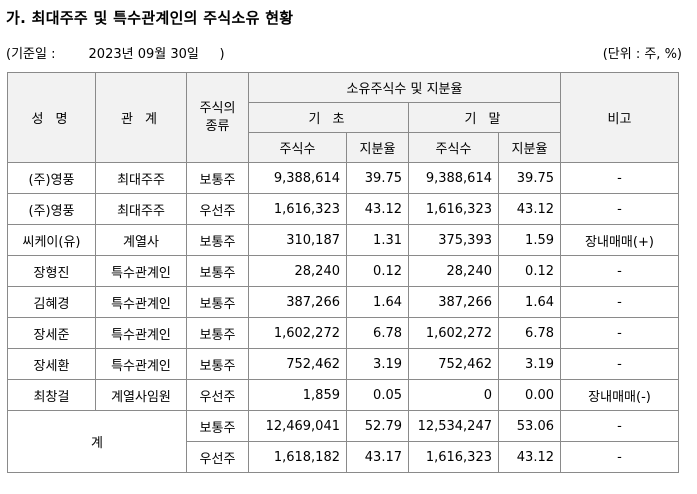 The height and width of the screenshot is (494, 697). Describe the element at coordinates (377, 457) in the screenshot. I see `begin-ratio: 43.17` at that location.